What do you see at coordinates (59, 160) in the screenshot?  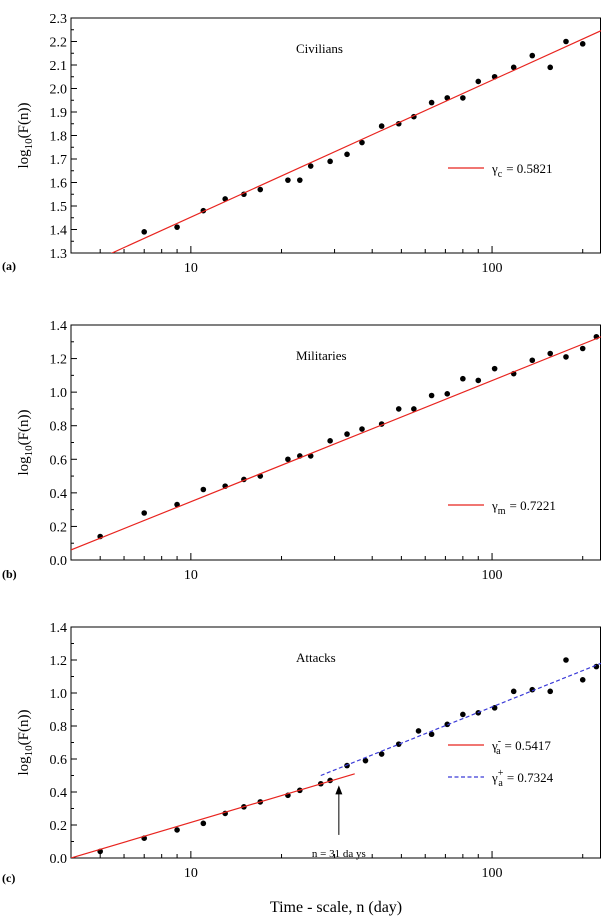 I see `y-tick-label: 1.7` at bounding box center [59, 160].